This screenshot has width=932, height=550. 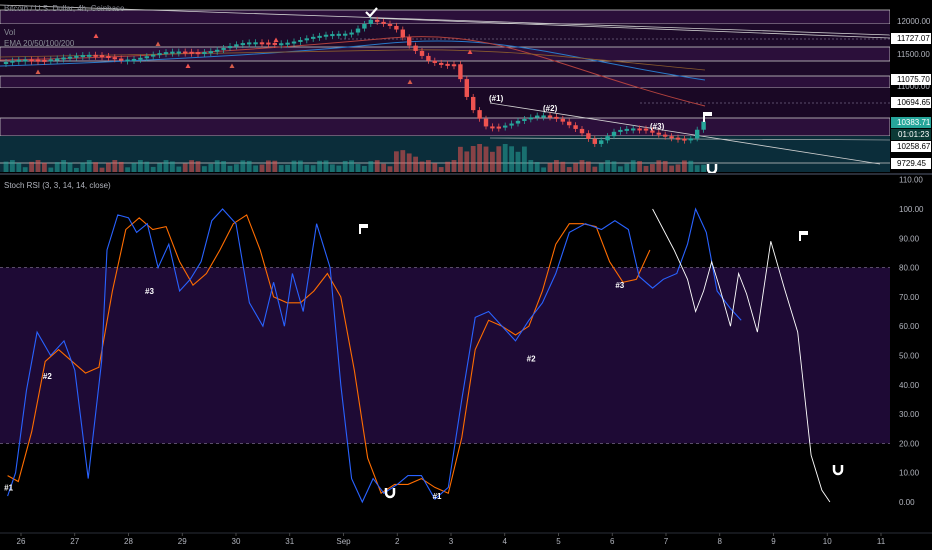 I want to click on symbol-title: Bitcoin / U.S. Dollar, 4h, Coinbase, so click(x=64, y=8).